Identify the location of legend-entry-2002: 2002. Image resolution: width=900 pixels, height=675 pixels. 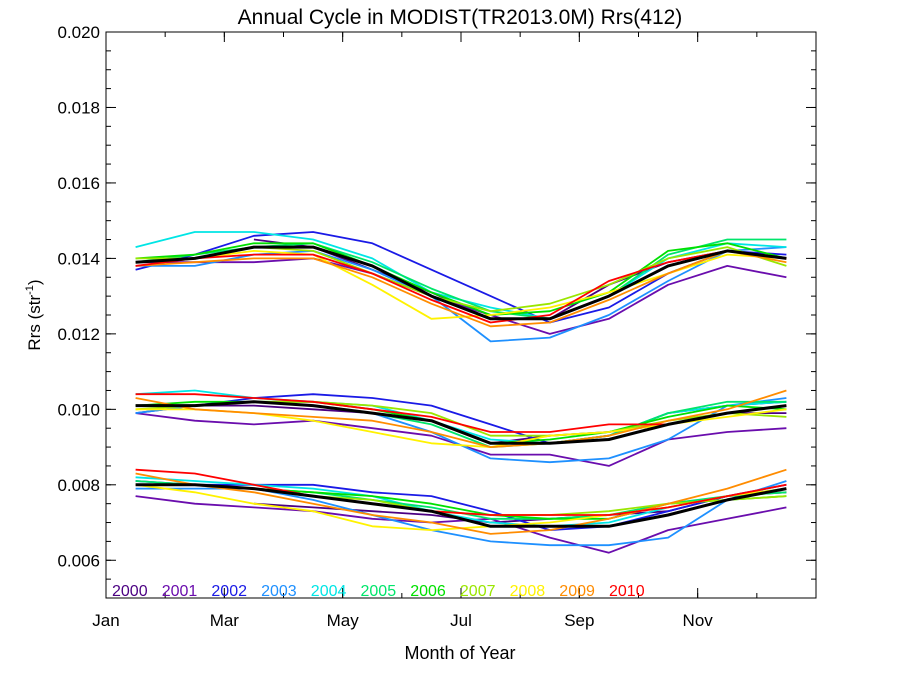
(229, 591).